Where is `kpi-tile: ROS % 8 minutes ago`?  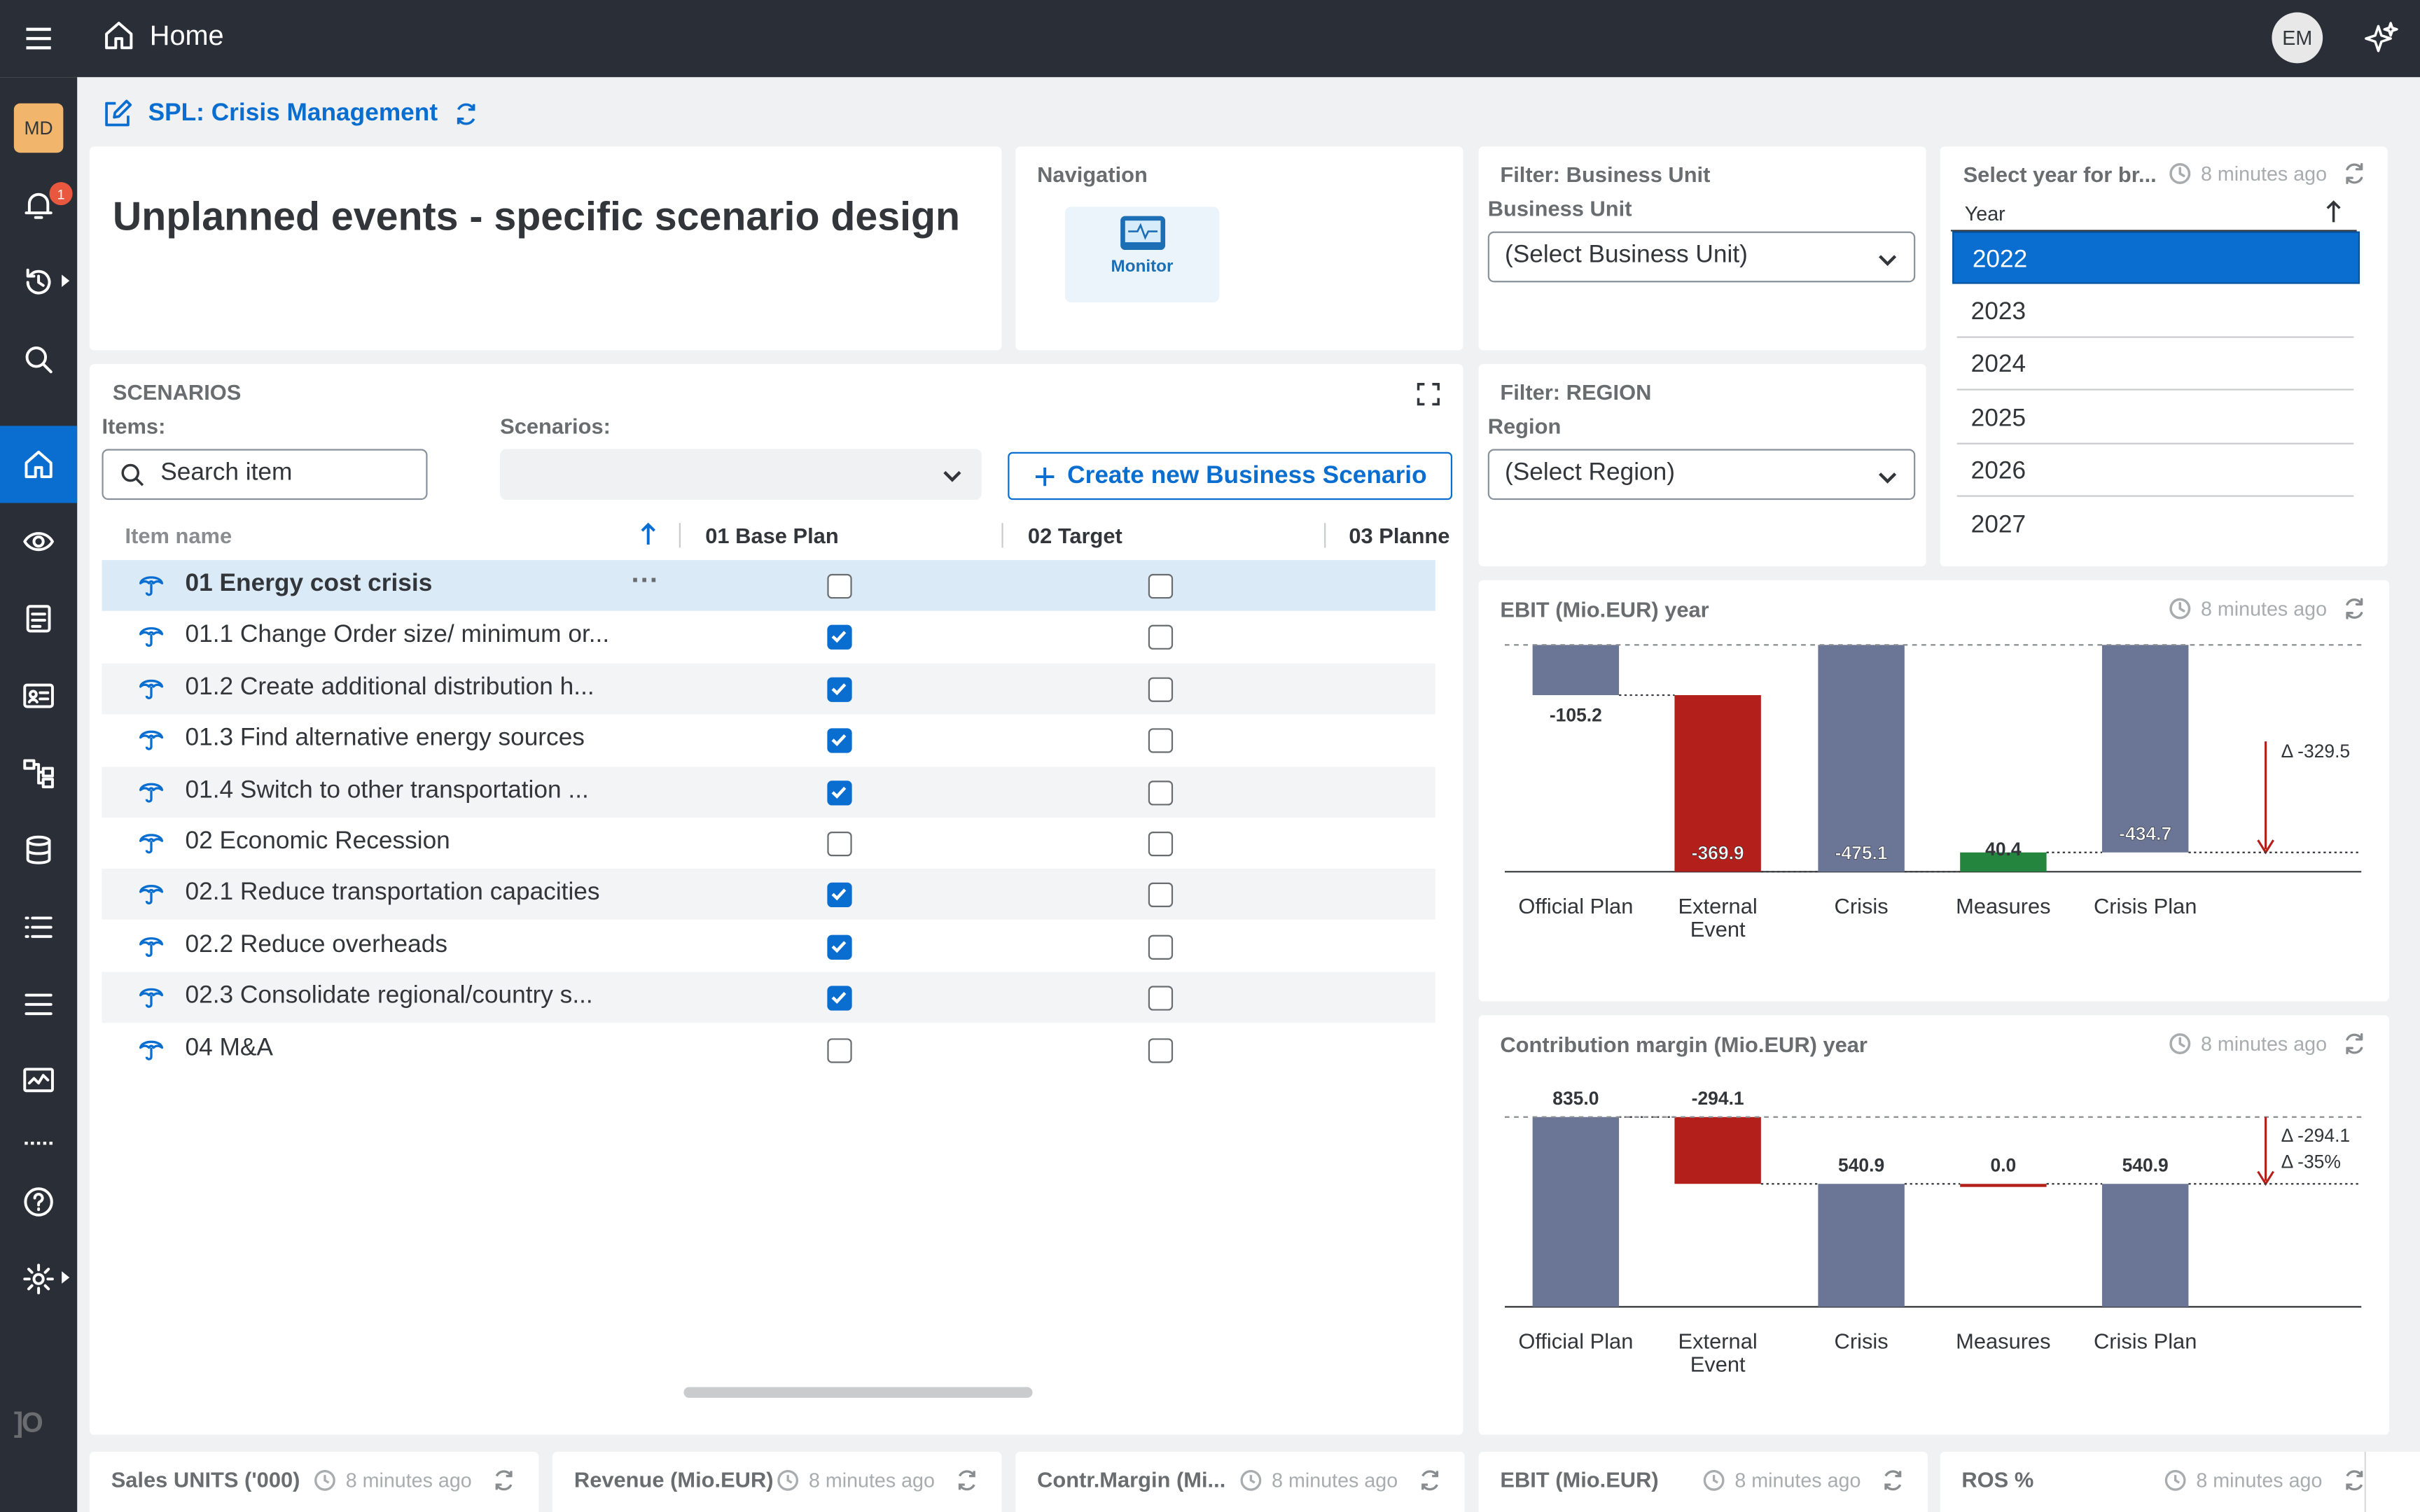 kpi-tile: ROS % 8 minutes ago is located at coordinates (2164, 1482).